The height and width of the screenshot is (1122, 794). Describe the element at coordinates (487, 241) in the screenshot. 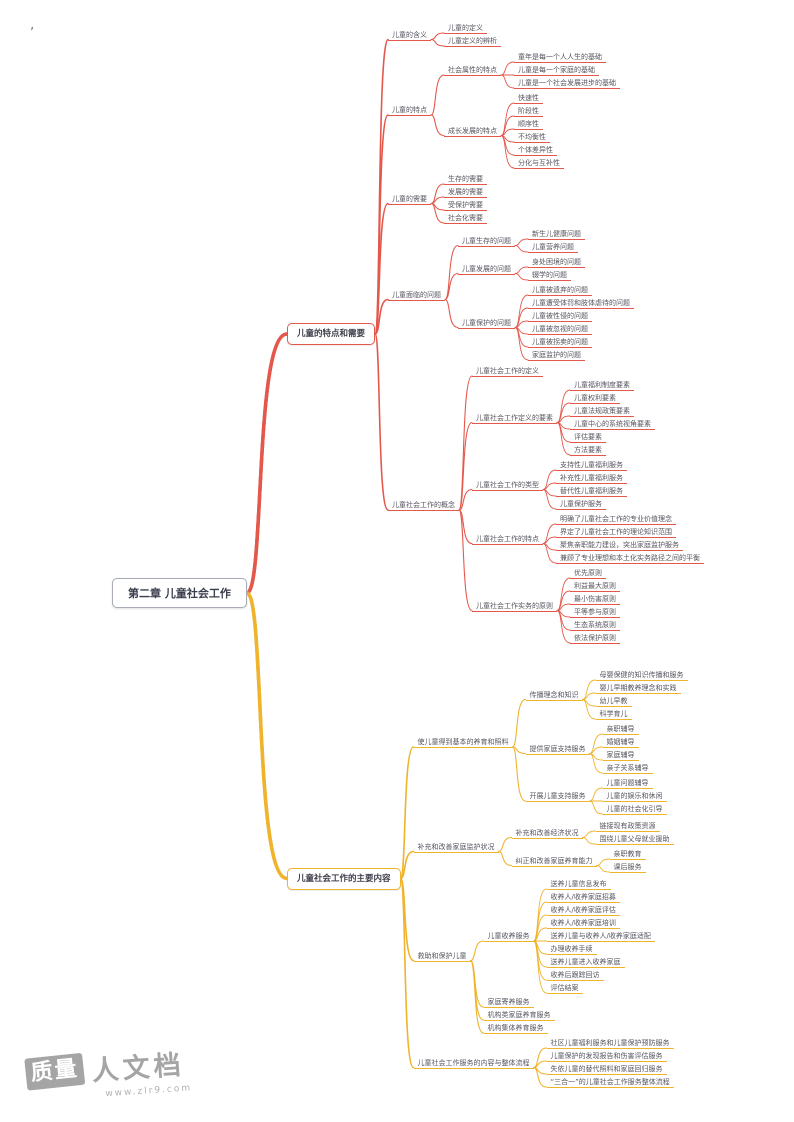

I see `mindmap-node: 儿童生存的问题` at that location.